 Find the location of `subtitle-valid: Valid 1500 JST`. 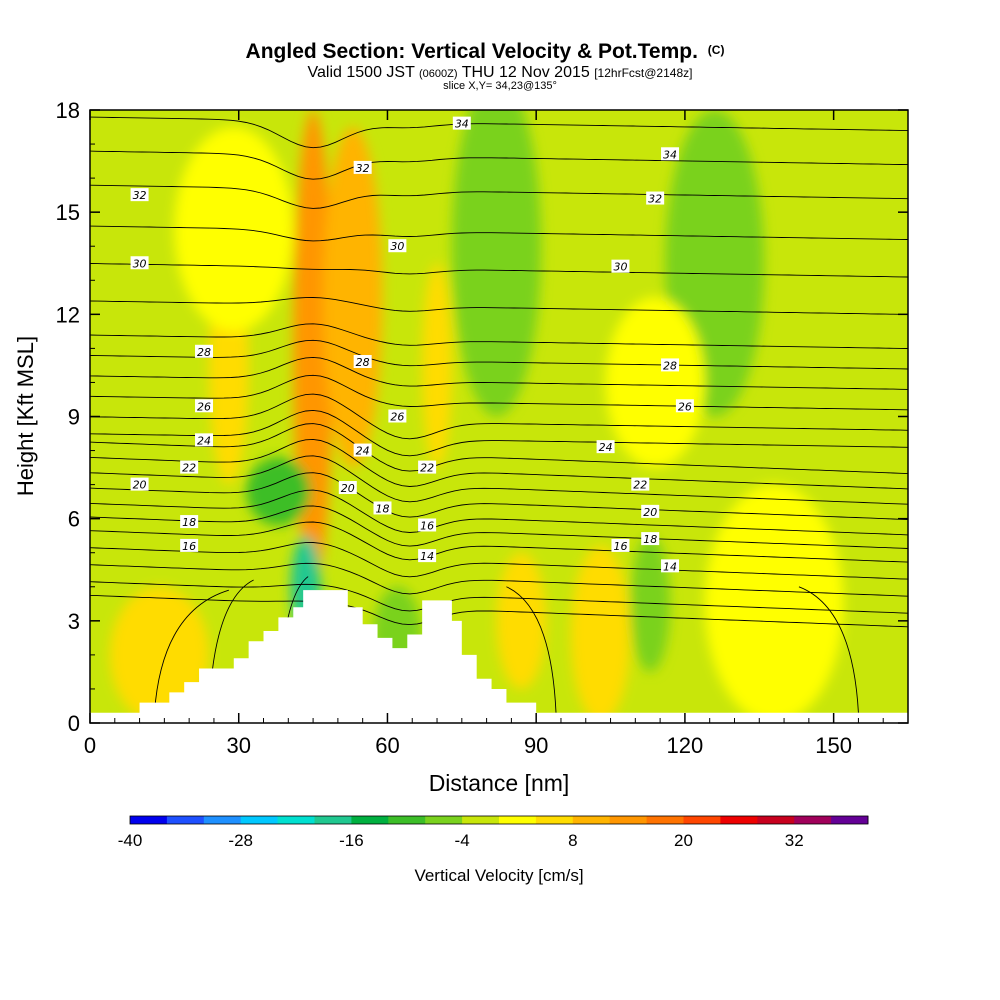

subtitle-valid: Valid 1500 JST is located at coordinates (362, 72).